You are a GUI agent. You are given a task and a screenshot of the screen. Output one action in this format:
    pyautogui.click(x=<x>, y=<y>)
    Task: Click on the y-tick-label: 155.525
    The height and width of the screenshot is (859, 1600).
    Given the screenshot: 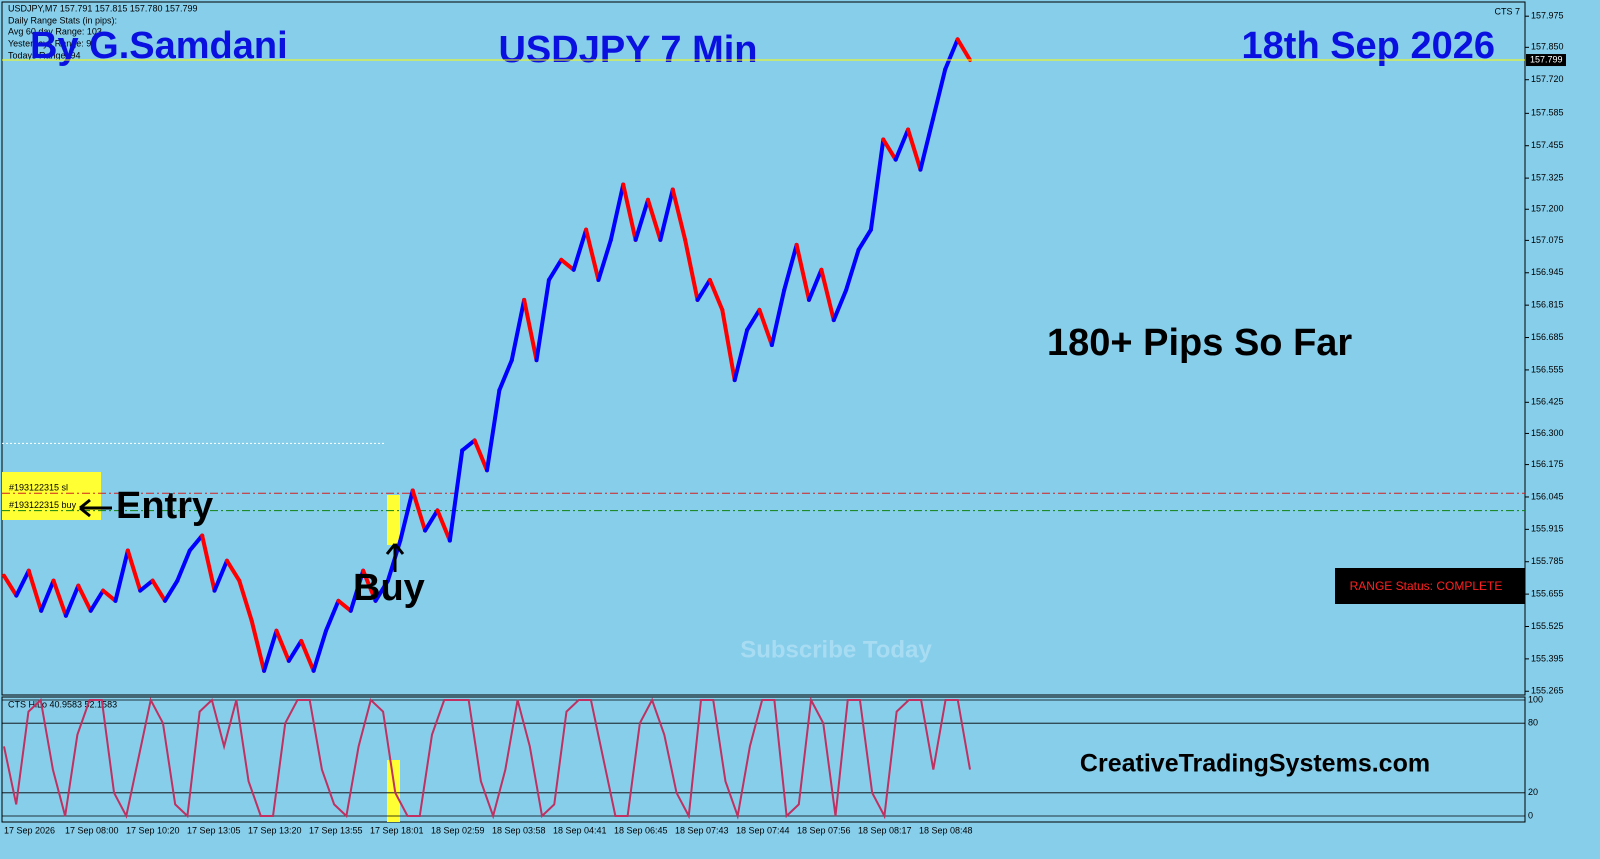 What is the action you would take?
    pyautogui.click(x=1547, y=626)
    